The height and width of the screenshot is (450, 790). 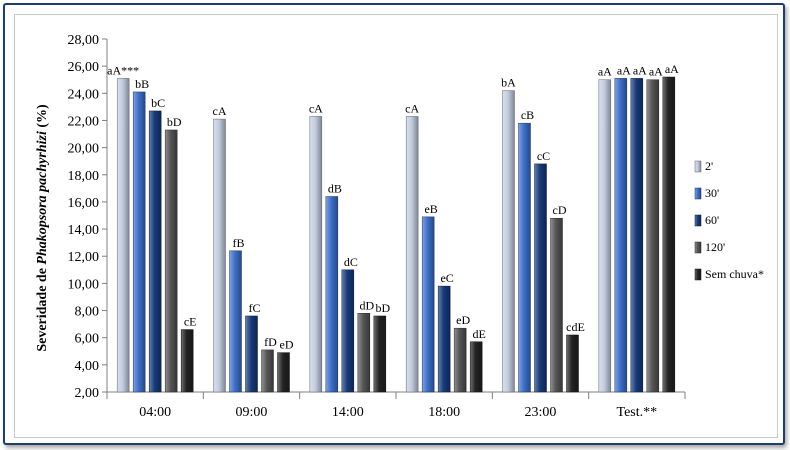 What do you see at coordinates (42, 228) in the screenshot?
I see `y-axis-title: Severidade de Phakopsora pachyrhizi (%)` at bounding box center [42, 228].